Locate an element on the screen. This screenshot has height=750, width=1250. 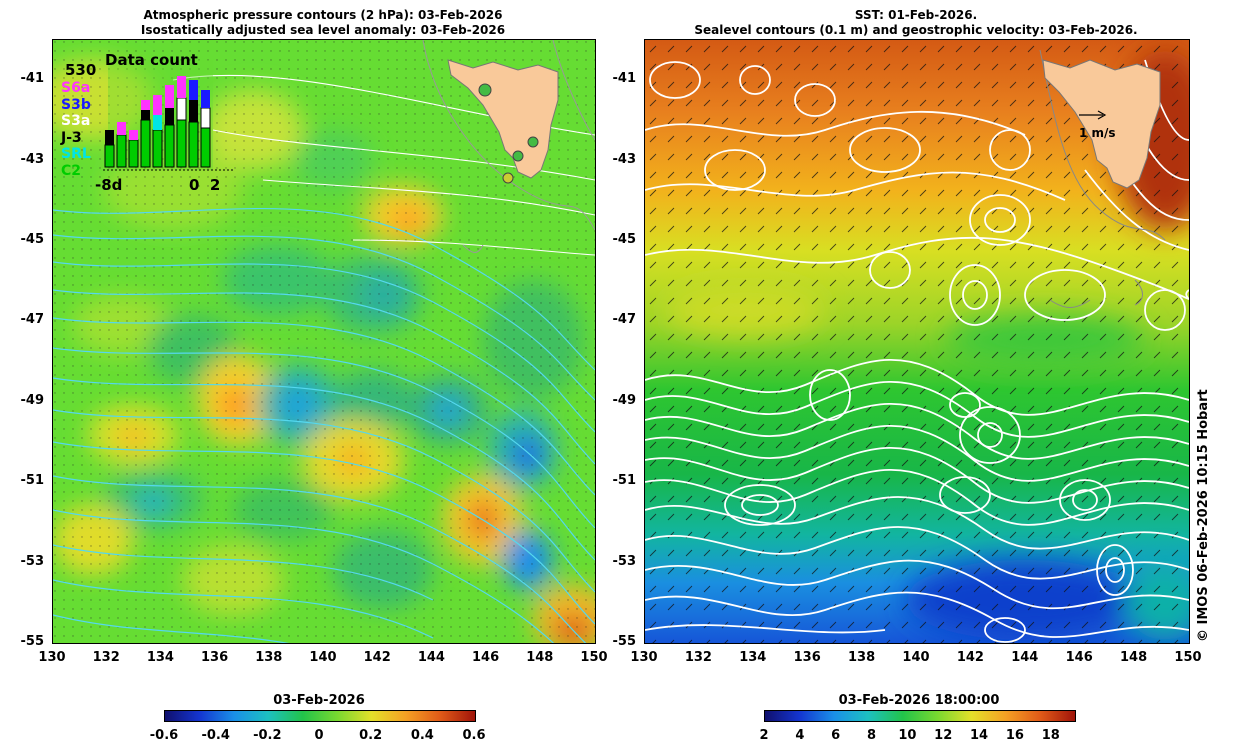
mission-label: J-3 is located at coordinates (71, 137).